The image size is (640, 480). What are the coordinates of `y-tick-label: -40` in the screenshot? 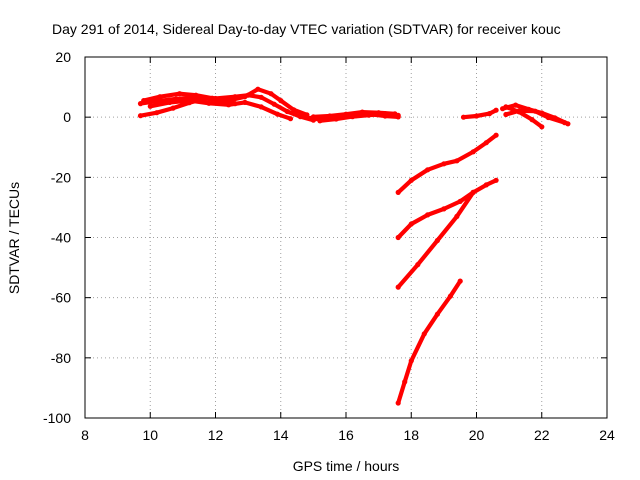 It's located at (61, 238).